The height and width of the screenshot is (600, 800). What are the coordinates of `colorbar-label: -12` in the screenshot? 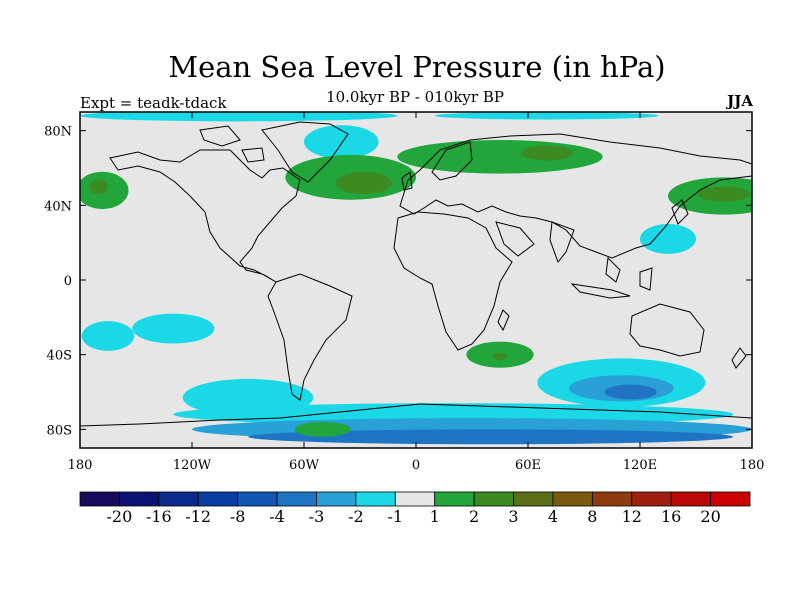 It's located at (198, 516).